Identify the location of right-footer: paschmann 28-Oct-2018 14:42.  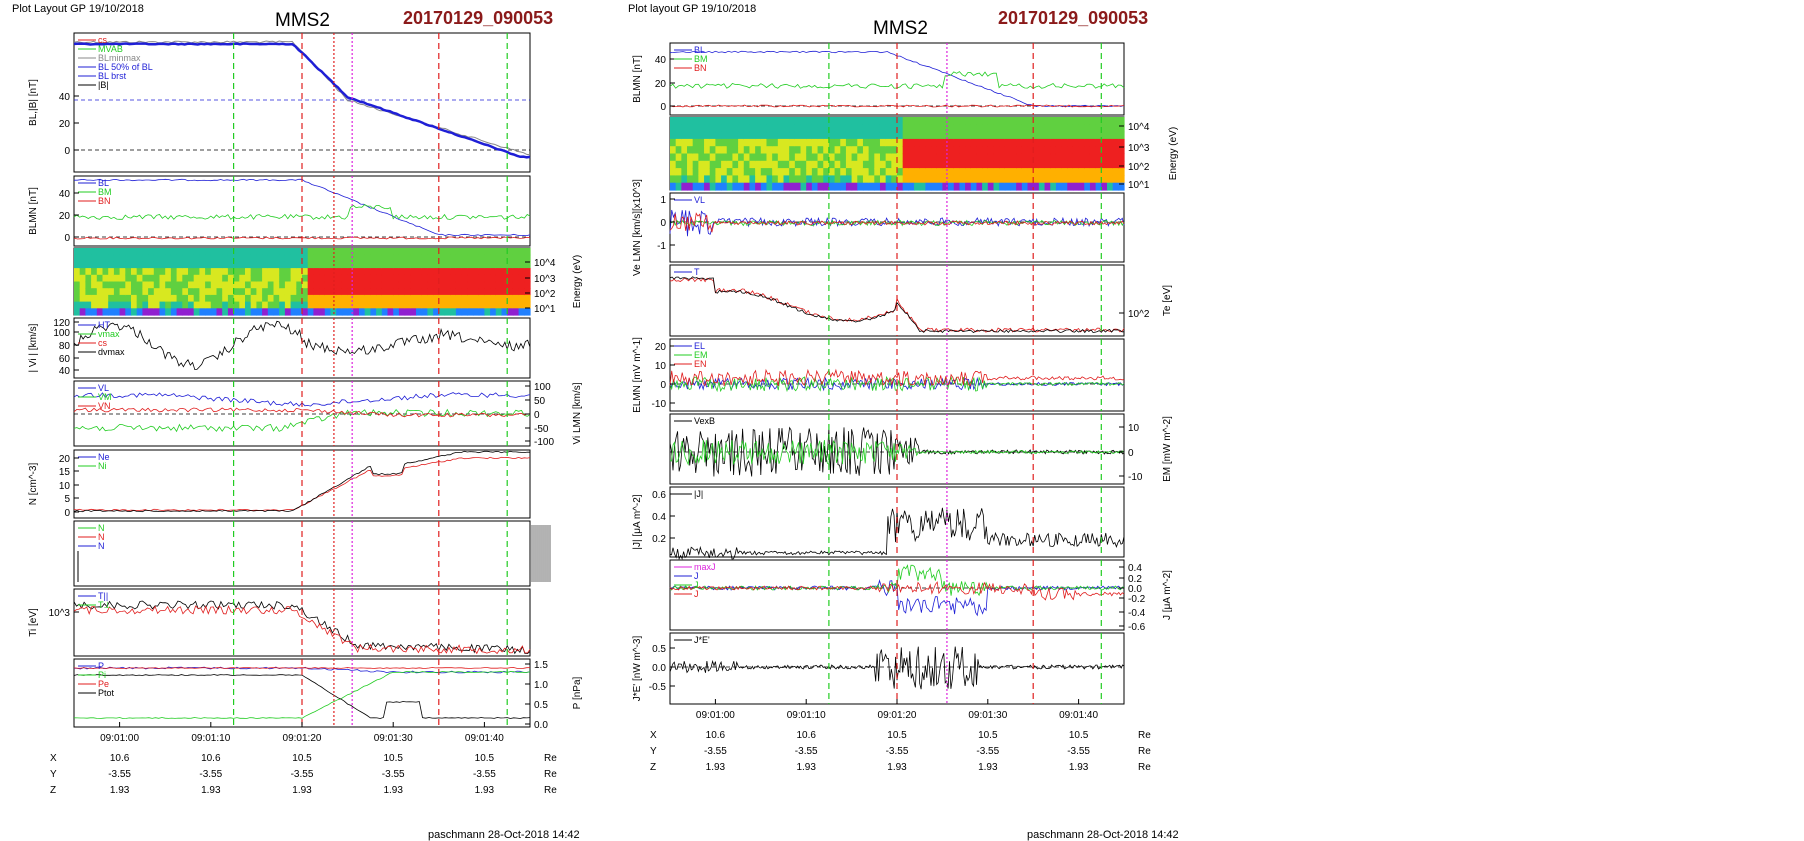
(1103, 835).